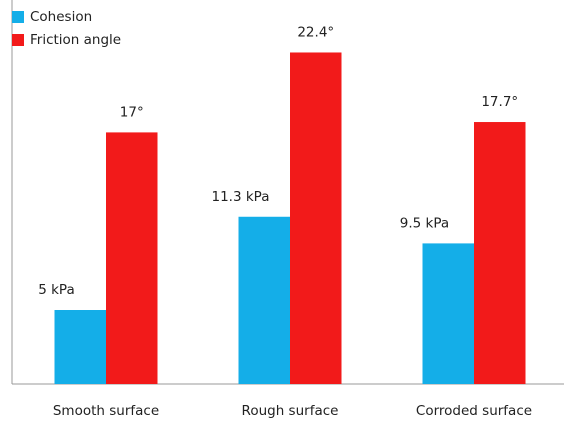  I want to click on data-label: 9.5 kPa, so click(424, 223).